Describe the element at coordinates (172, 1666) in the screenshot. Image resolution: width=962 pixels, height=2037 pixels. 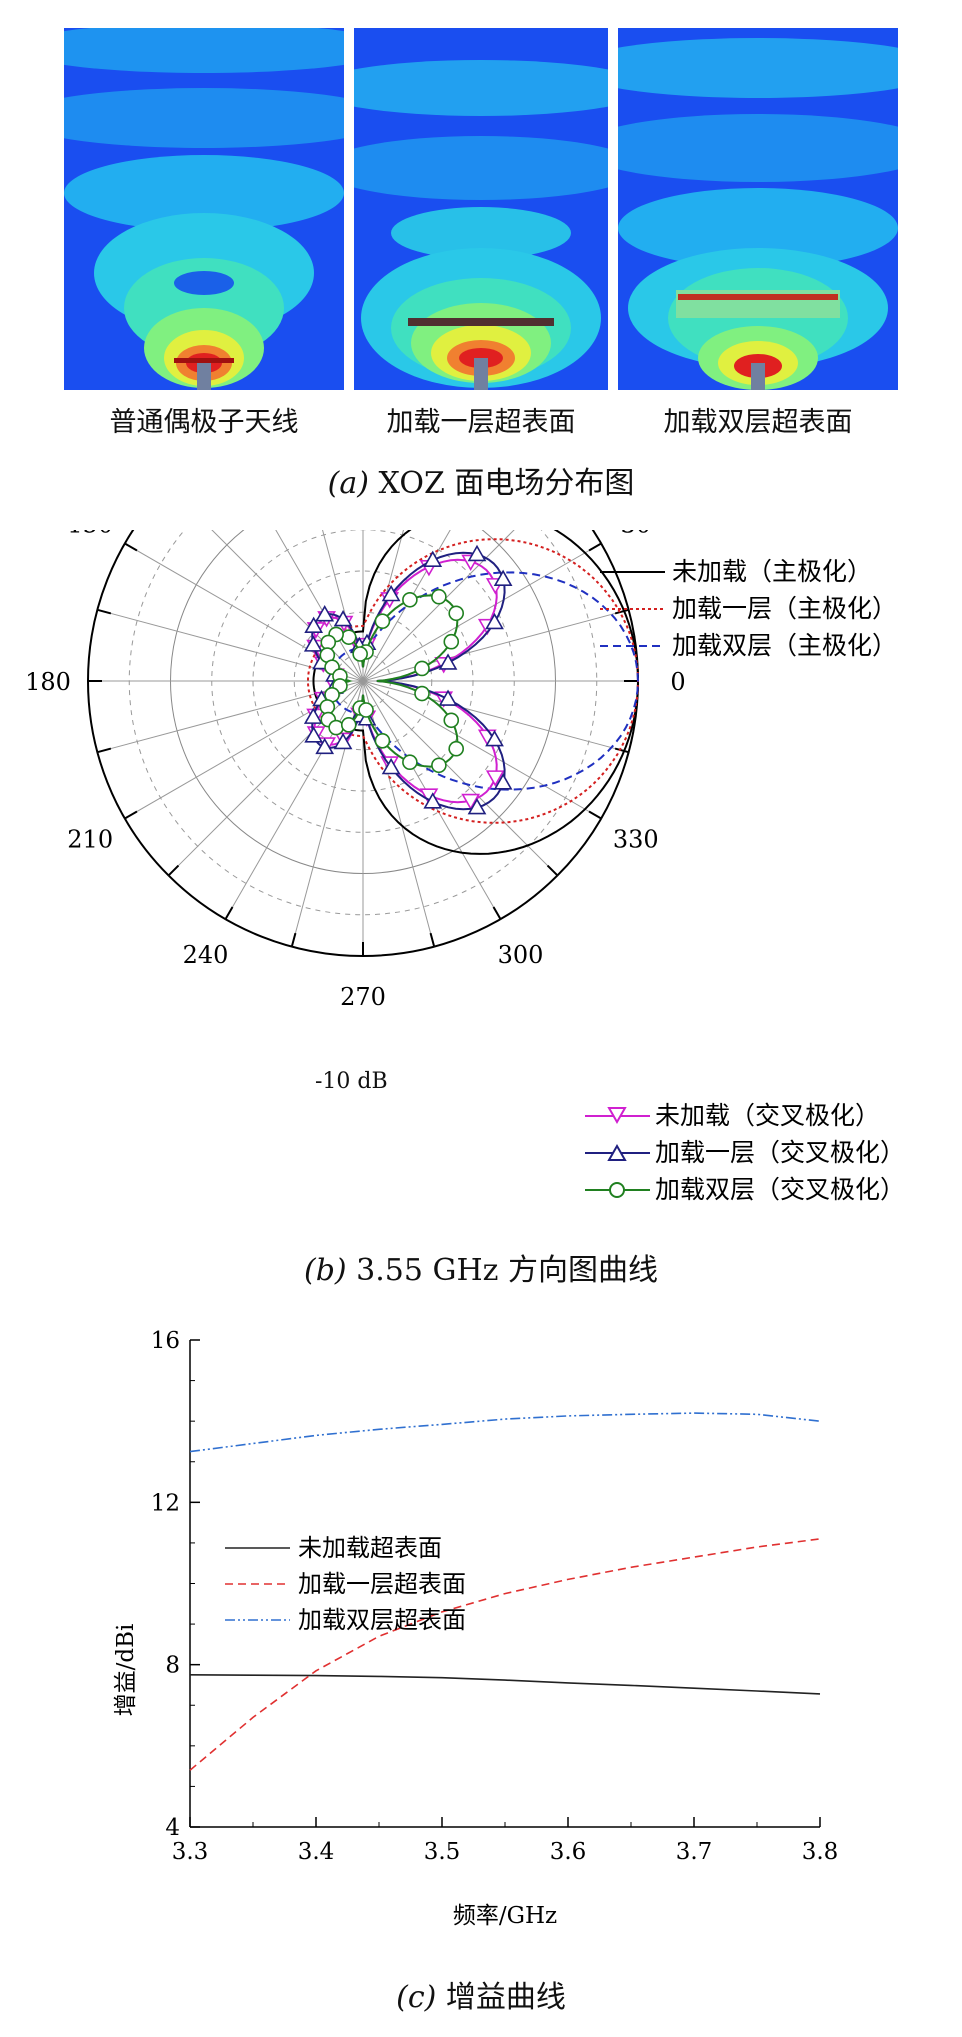
I see `gain-ytick-label-8: 8` at that location.